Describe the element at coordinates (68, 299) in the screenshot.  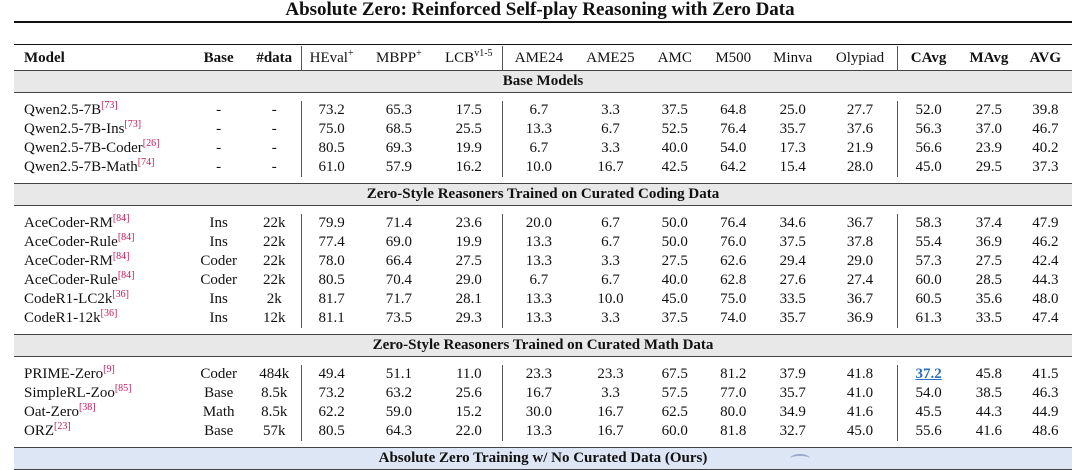
I see `model-name: CodeR1-LC2k` at that location.